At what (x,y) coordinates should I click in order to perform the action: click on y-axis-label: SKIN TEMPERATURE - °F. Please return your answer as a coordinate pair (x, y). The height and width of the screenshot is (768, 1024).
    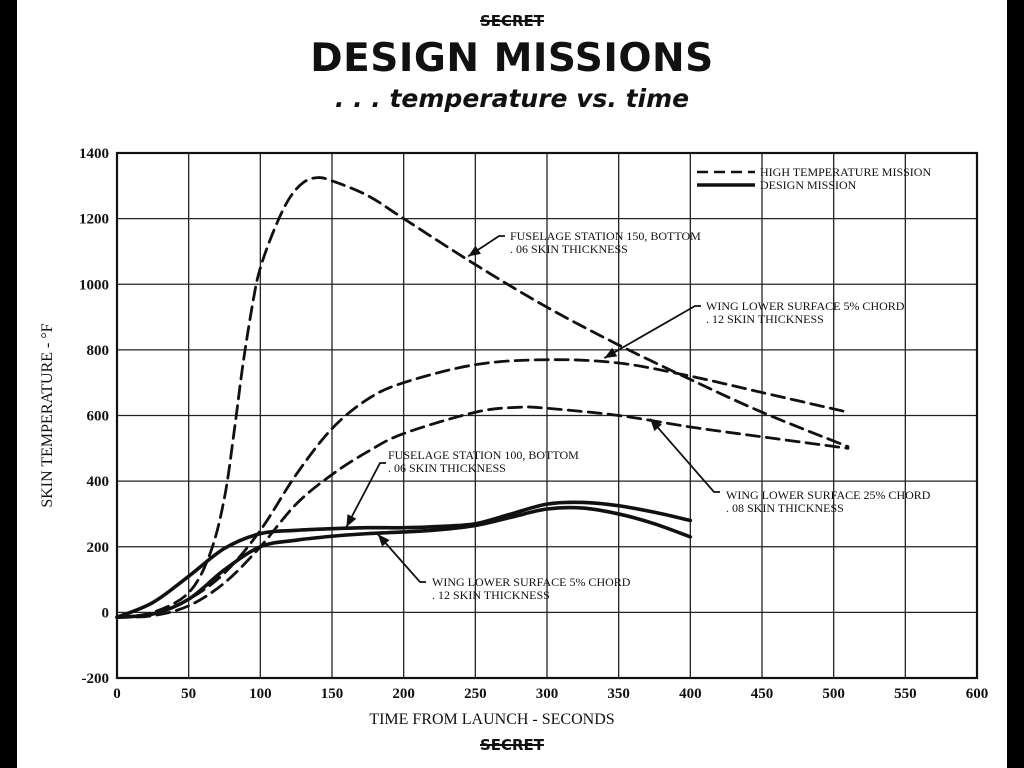
    Looking at the image, I should click on (47, 415).